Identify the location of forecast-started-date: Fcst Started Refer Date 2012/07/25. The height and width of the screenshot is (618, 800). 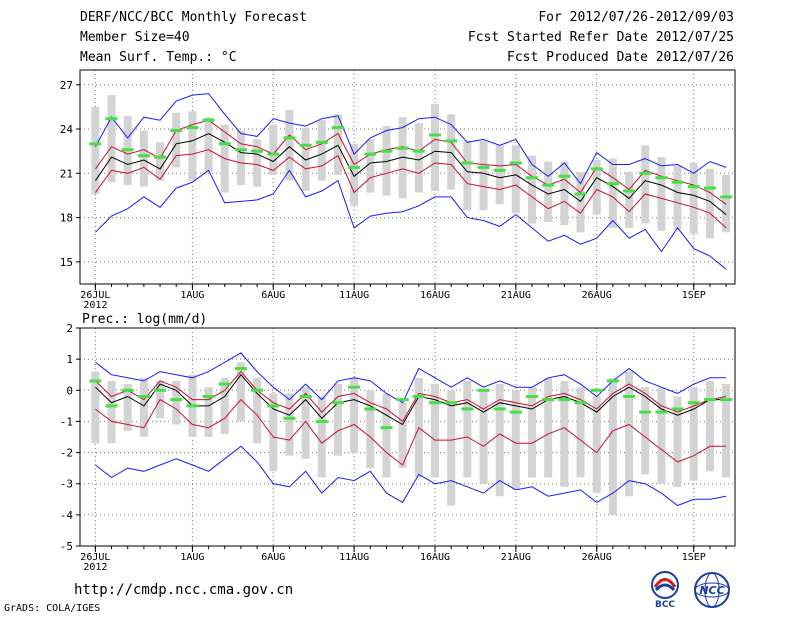
(600, 37).